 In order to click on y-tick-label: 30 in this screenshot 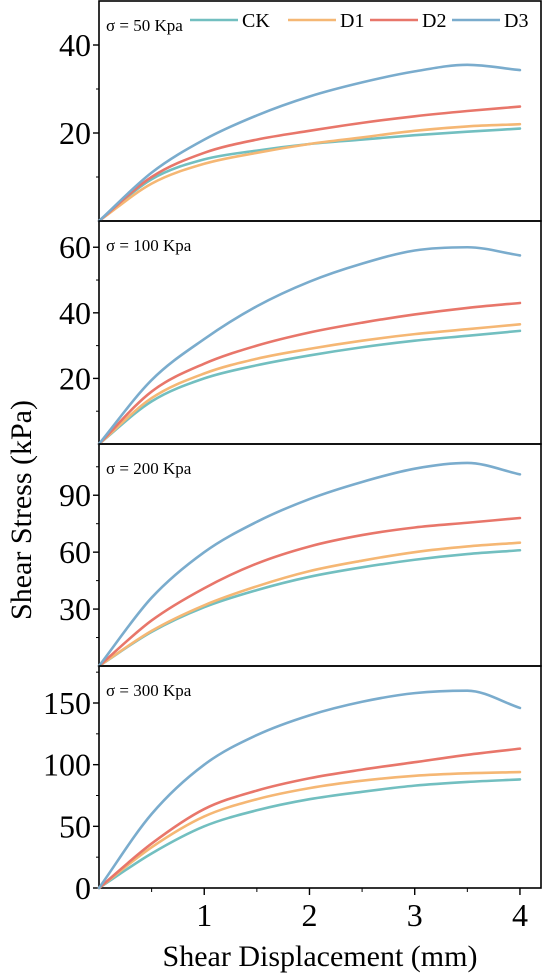, I will do `click(75, 609)`.